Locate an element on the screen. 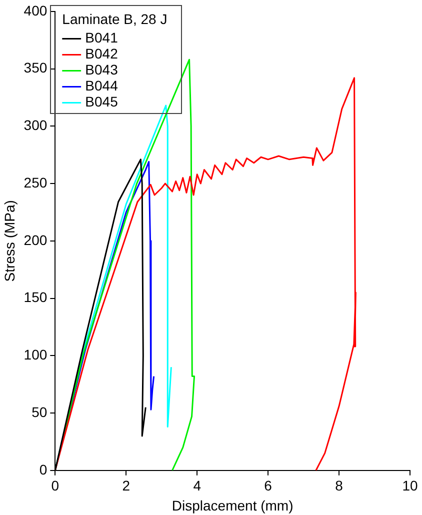  y-tick-label: 150 is located at coordinates (36, 297).